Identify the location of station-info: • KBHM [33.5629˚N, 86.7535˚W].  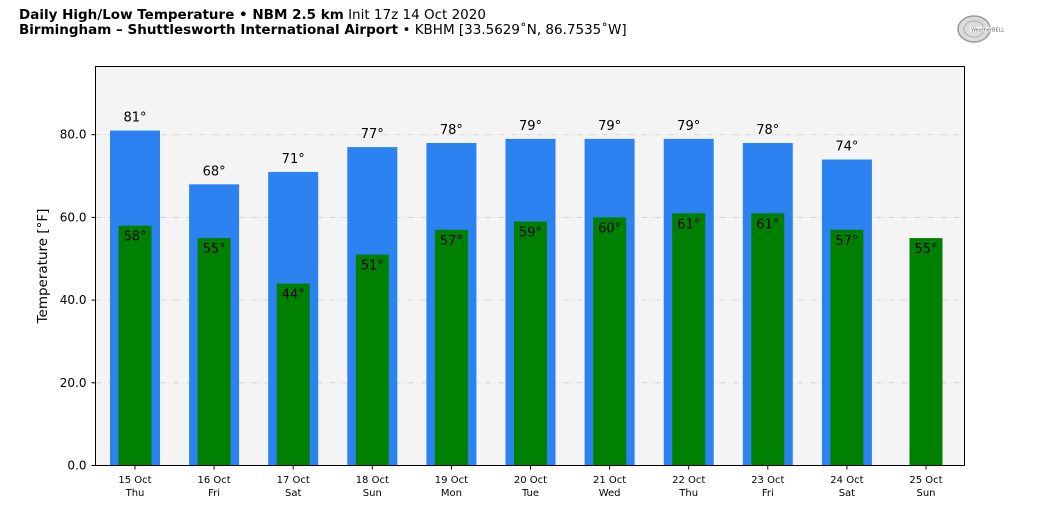
(514, 30).